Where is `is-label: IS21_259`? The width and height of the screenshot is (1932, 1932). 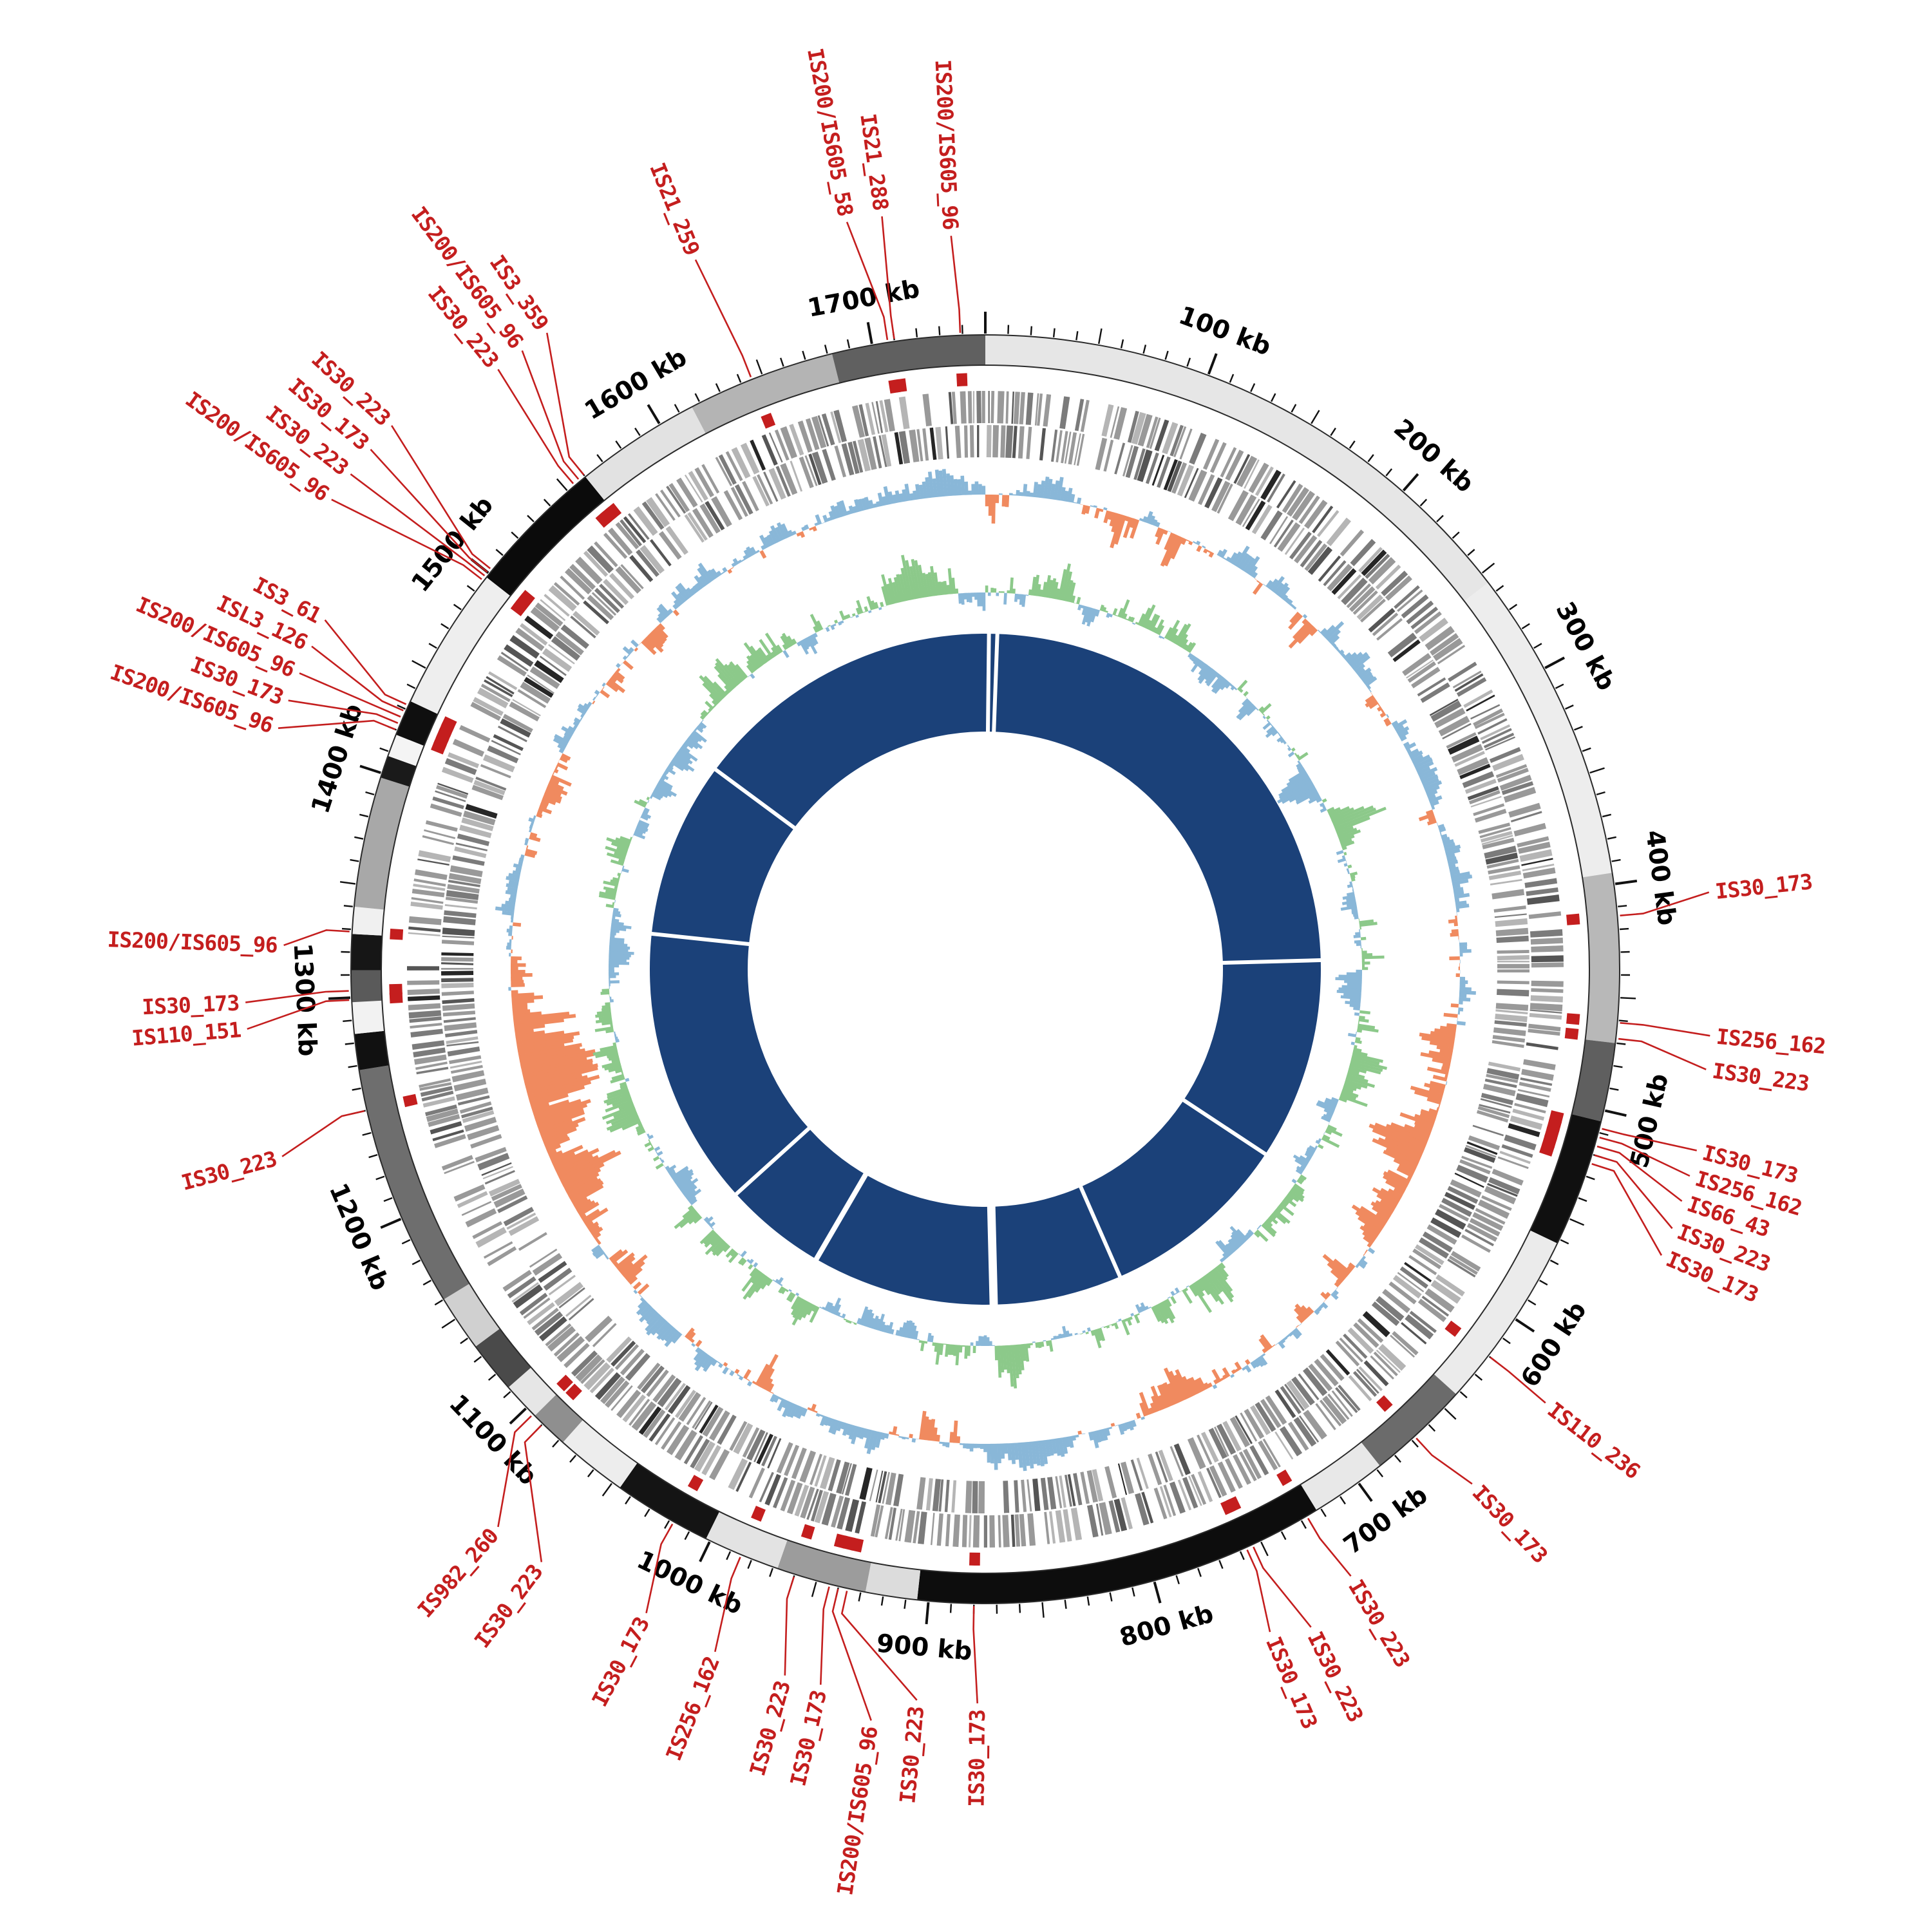 is-label: IS21_259 is located at coordinates (675, 208).